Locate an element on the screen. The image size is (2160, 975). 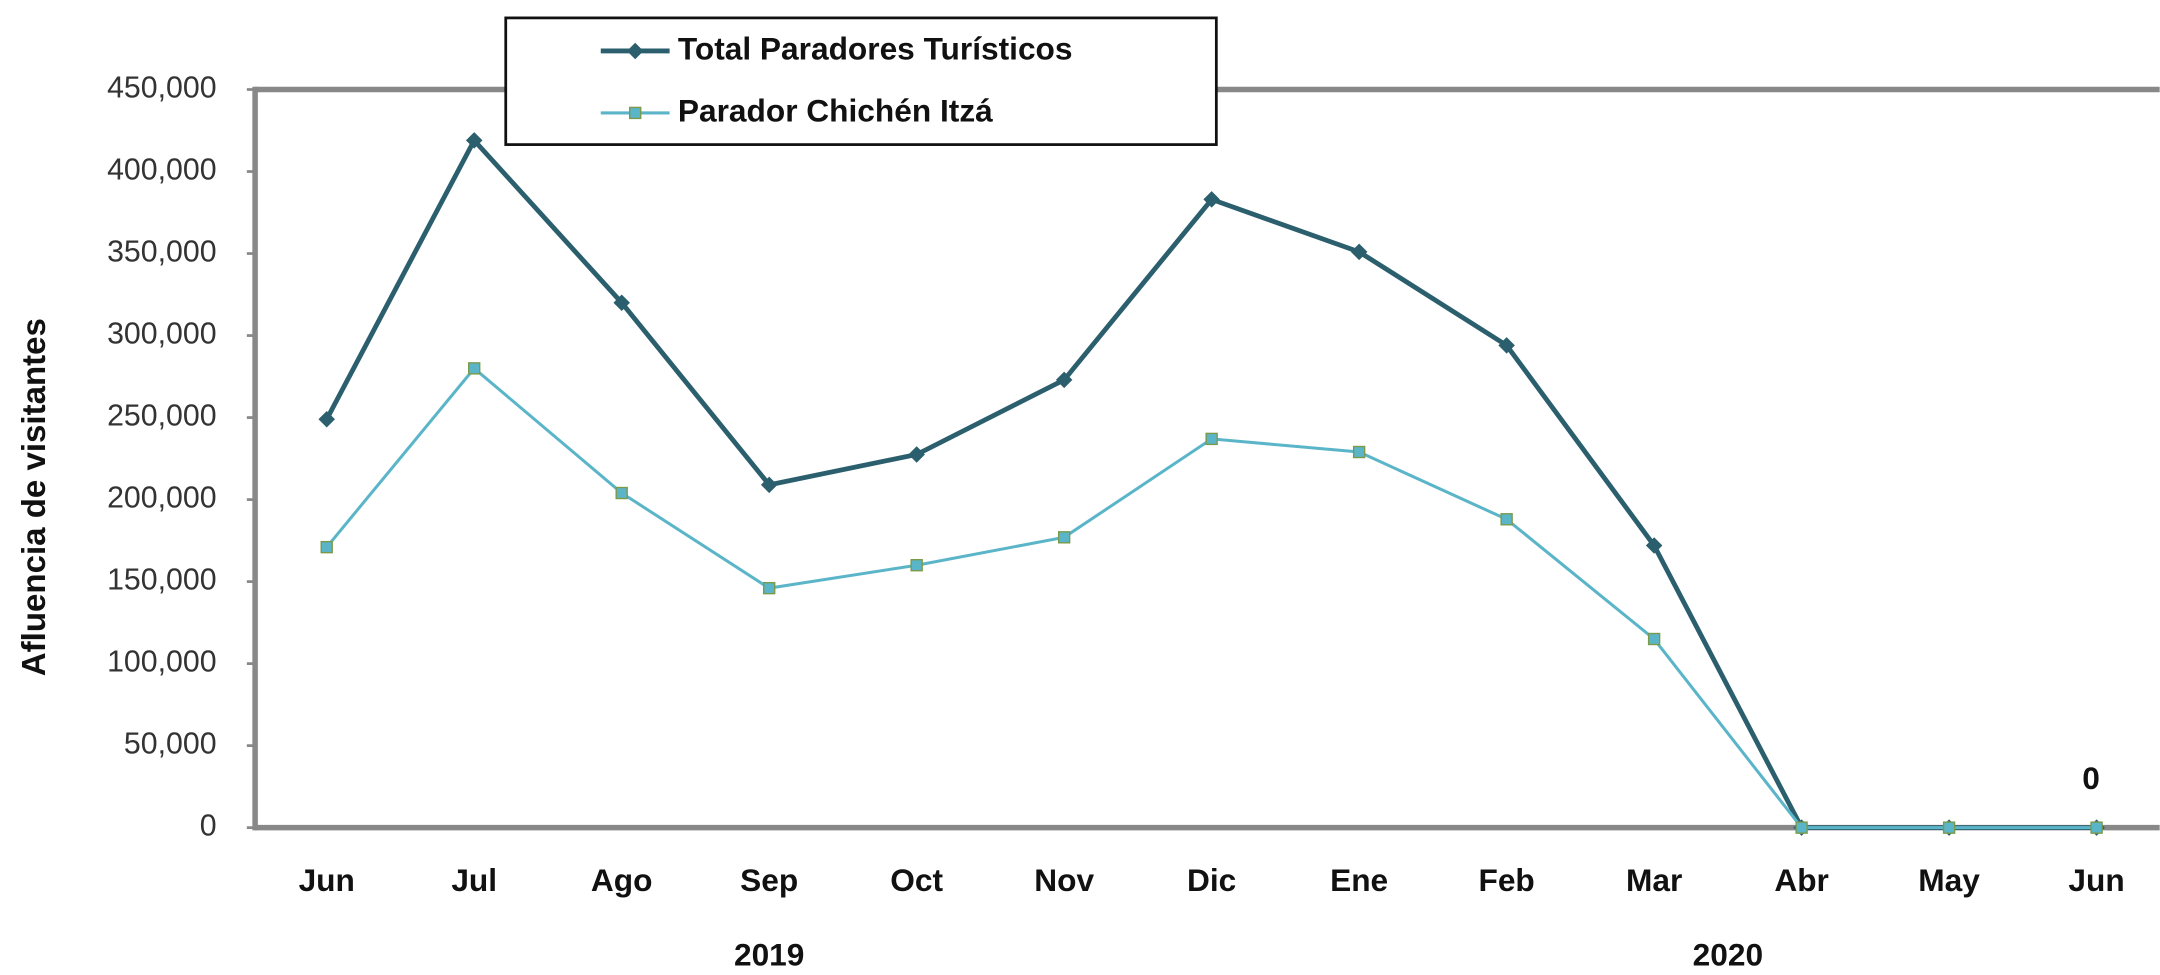
y-tick-label: 400,000 is located at coordinates (161, 170).